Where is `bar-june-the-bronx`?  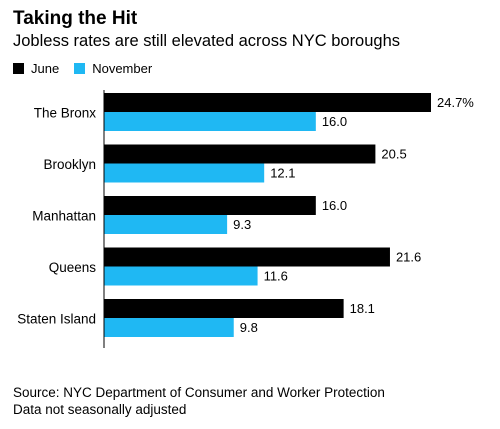
bar-june-the-bronx is located at coordinates (267, 102).